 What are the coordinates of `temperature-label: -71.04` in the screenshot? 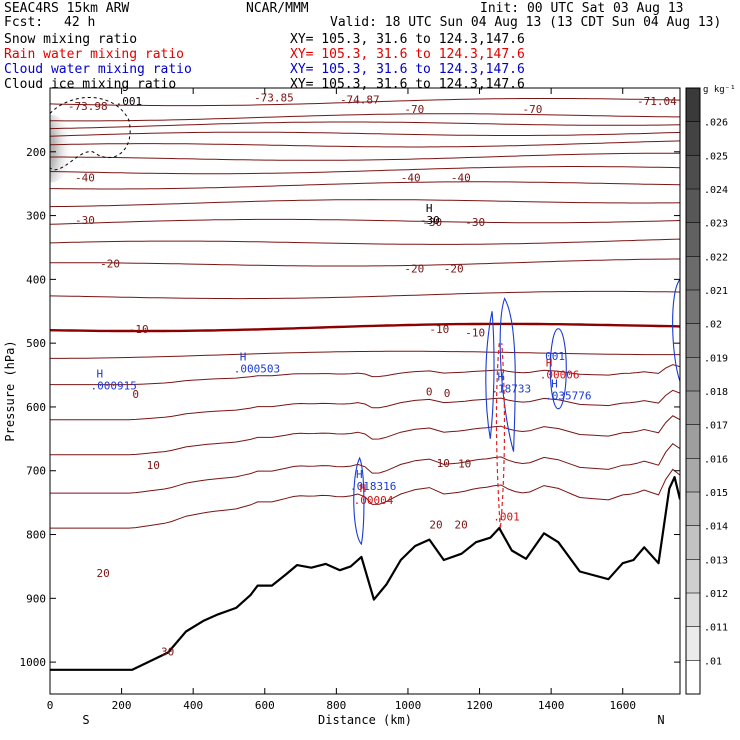 It's located at (657, 101).